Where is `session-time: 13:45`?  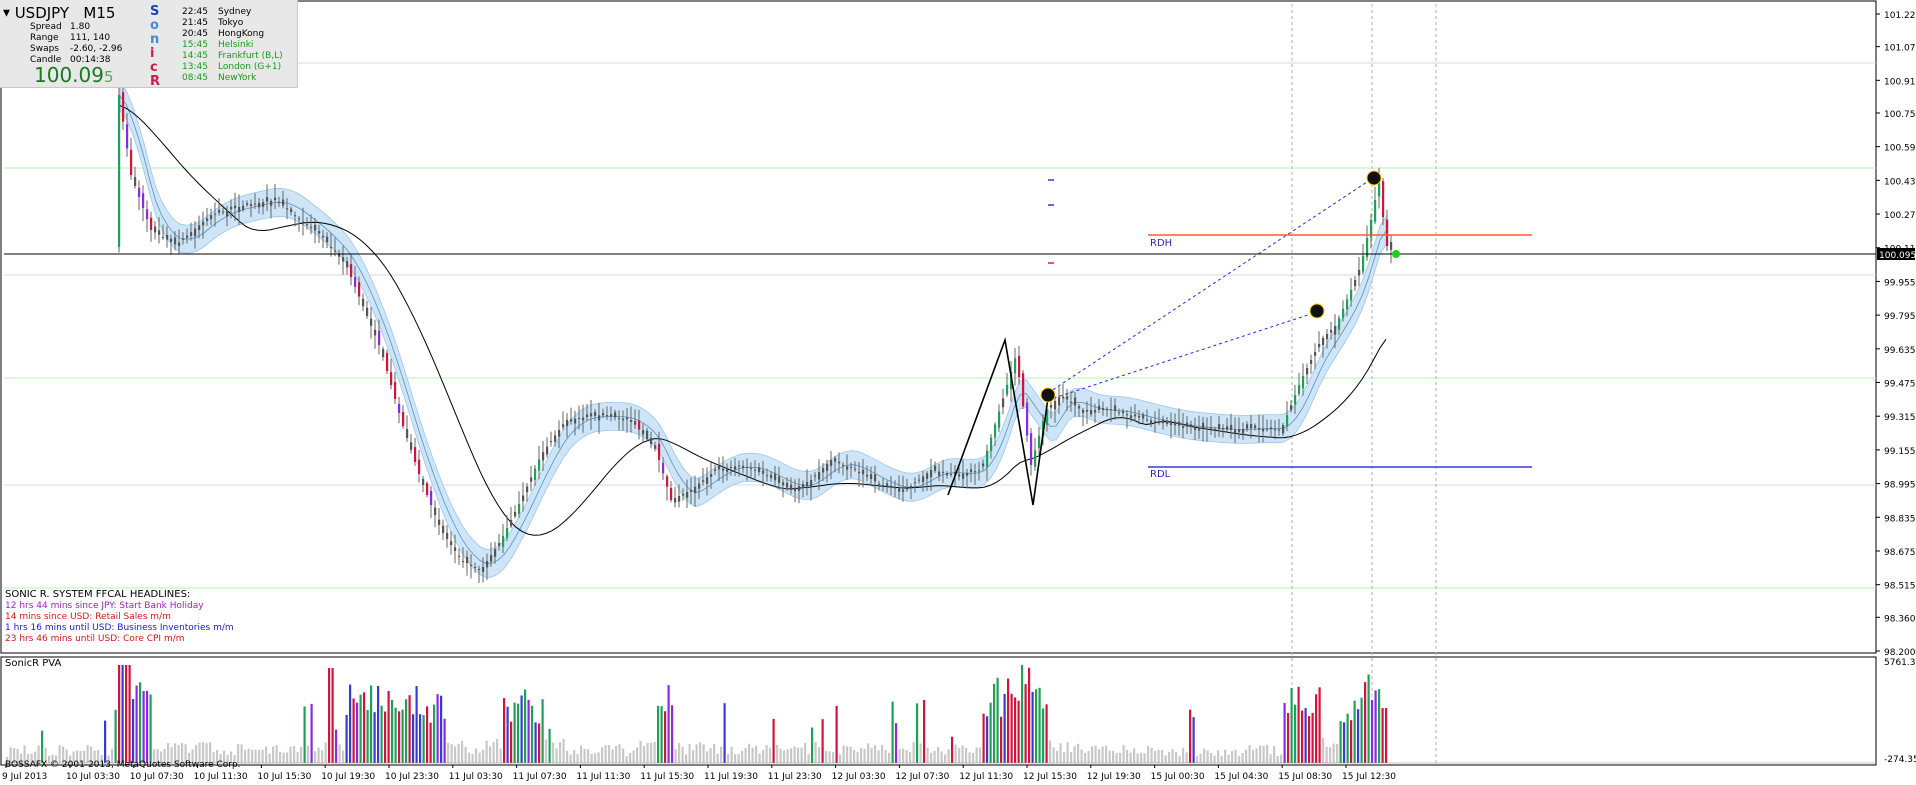
session-time: 13:45 is located at coordinates (195, 67).